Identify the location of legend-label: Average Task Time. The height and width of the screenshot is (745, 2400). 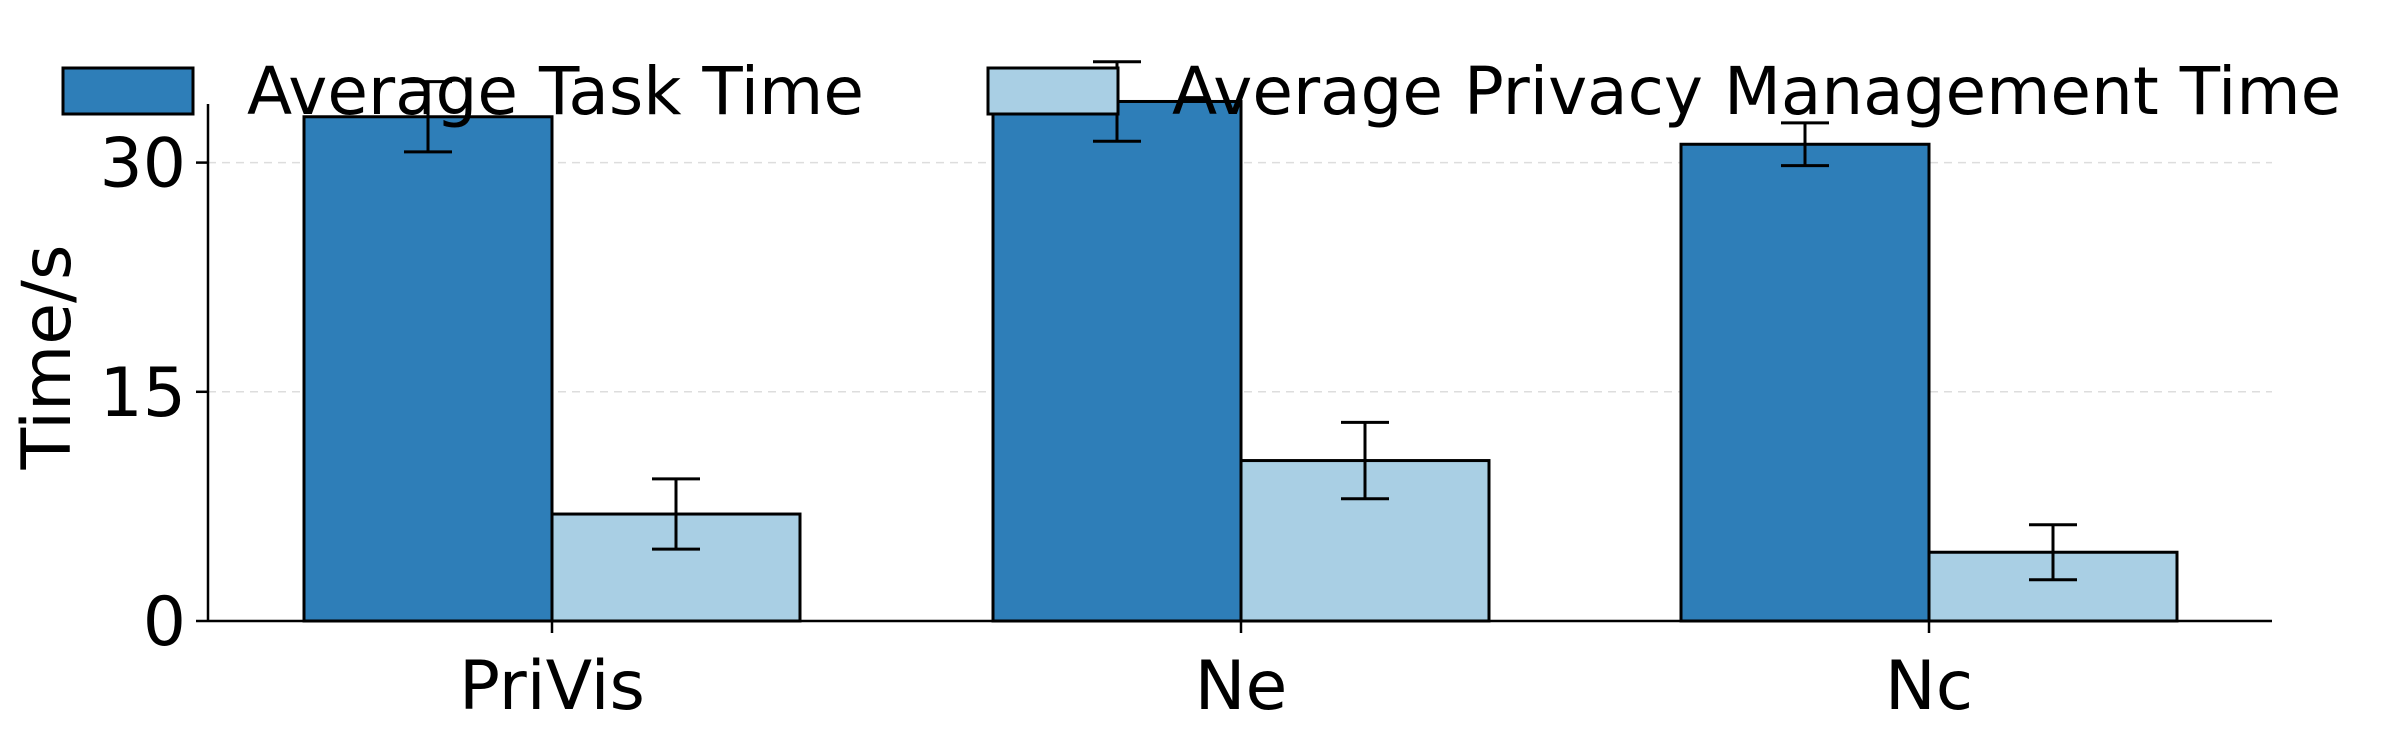
(555, 91).